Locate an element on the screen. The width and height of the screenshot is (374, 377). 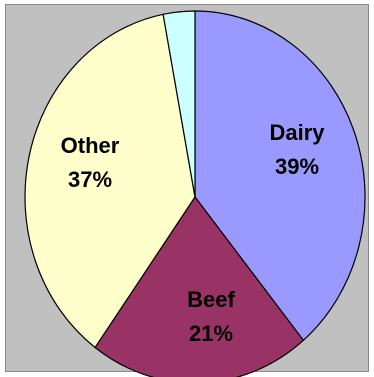
slice-percent-beef: 21% is located at coordinates (211, 333).